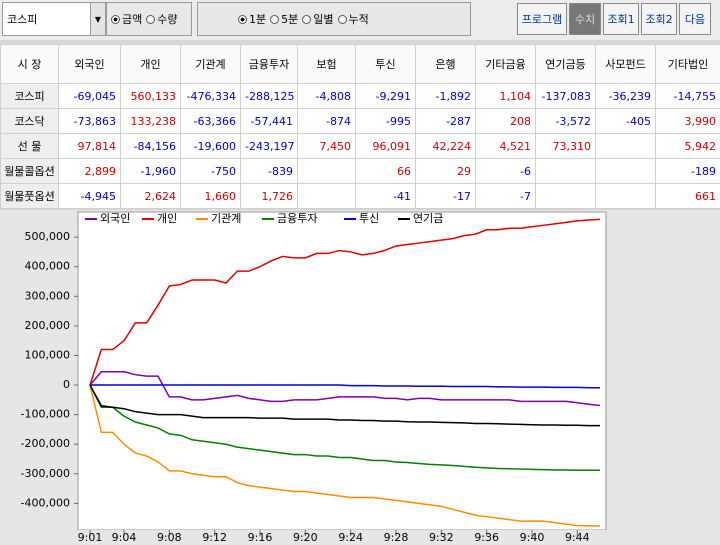 This screenshot has width=720, height=545. I want to click on cell: -288,125, so click(269, 96).